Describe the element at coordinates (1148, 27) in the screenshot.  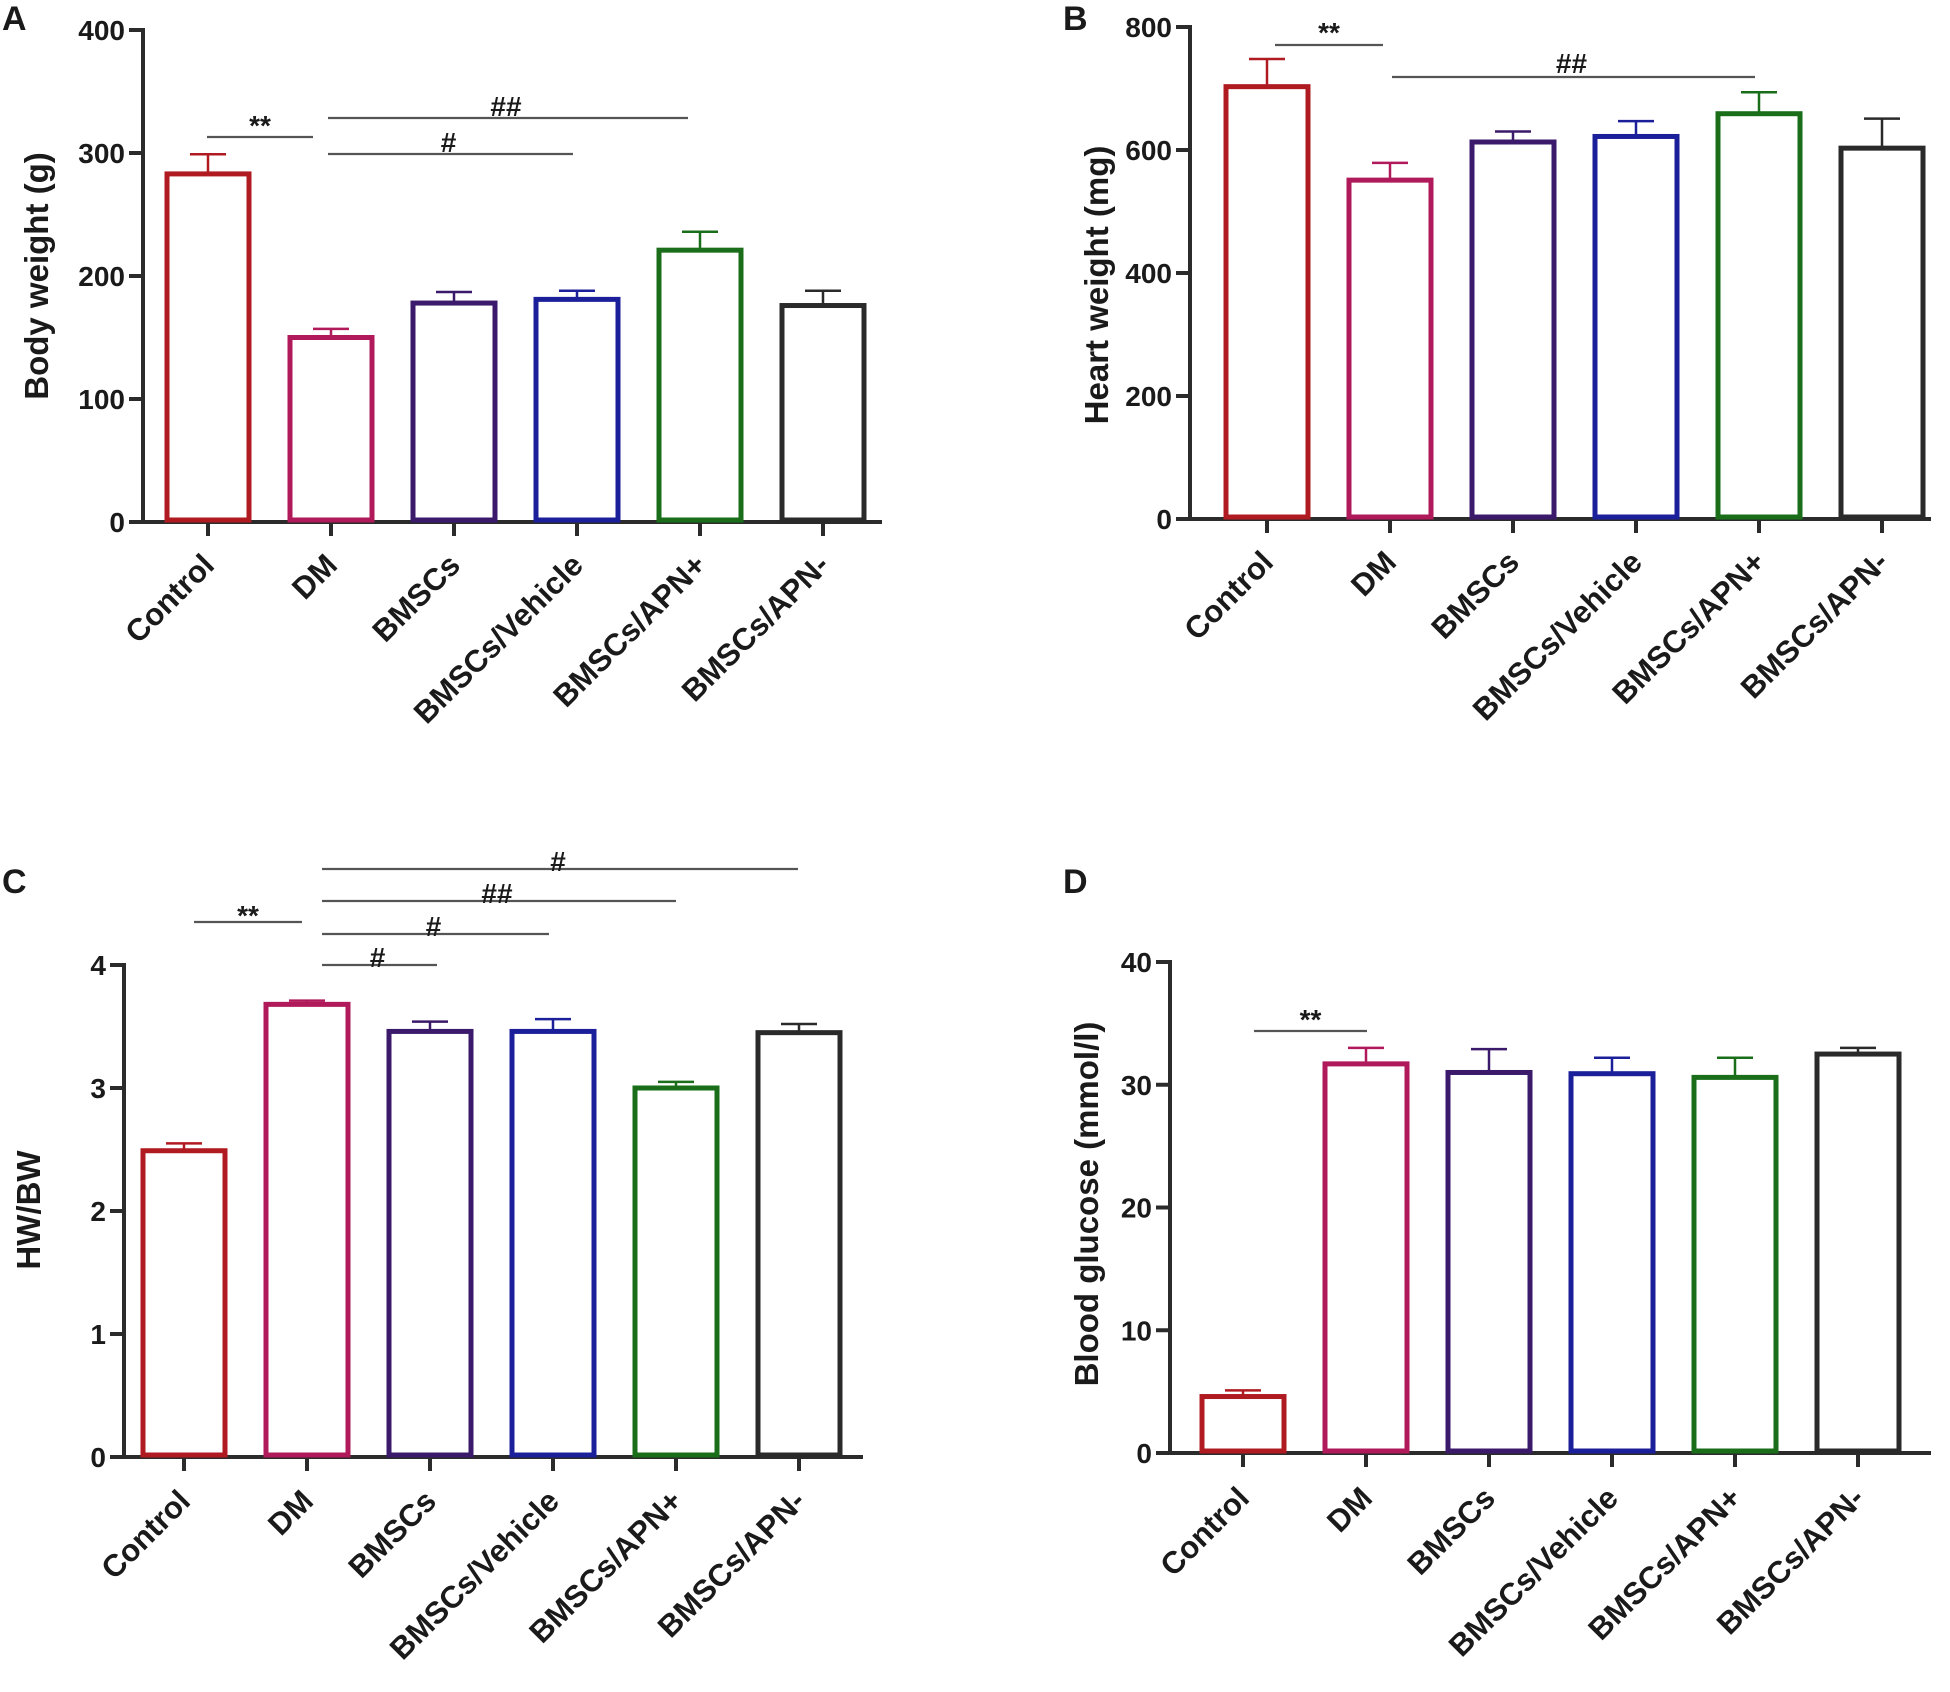
I see `panel-b-y-tick-label: 800` at that location.